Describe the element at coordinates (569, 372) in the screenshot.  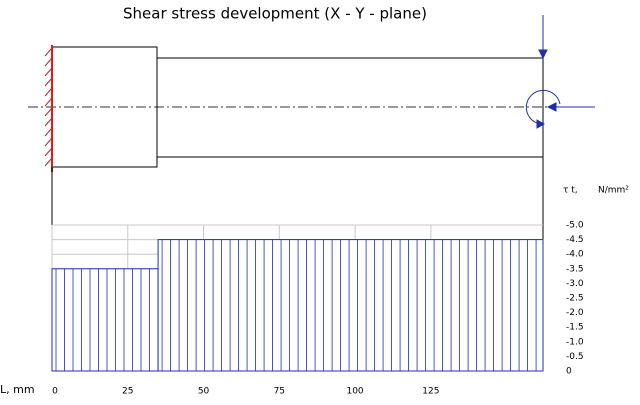
I see `y-tick-label: 0` at that location.